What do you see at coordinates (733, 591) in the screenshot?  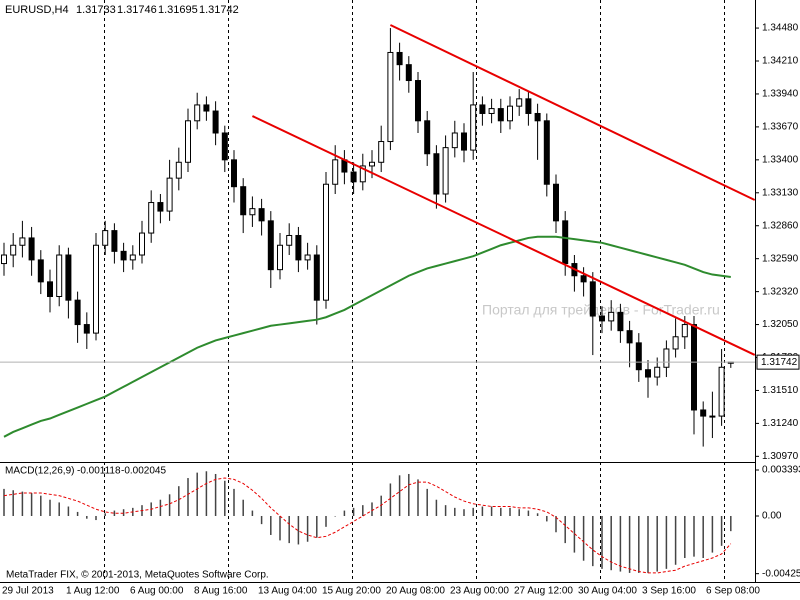 I see `x-tick-label: 6 Sep 08:00` at bounding box center [733, 591].